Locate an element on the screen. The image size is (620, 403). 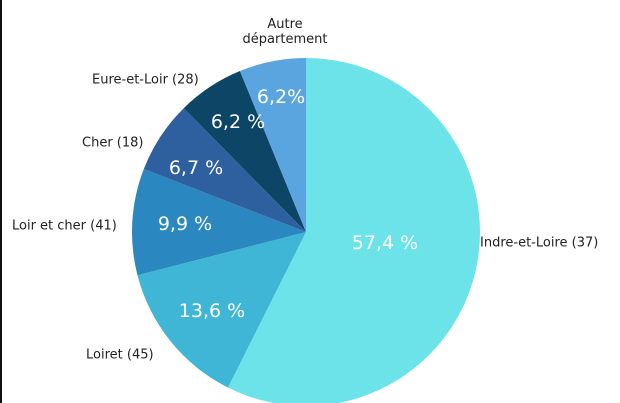
slice-value-label: 6,7 % is located at coordinates (196, 168).